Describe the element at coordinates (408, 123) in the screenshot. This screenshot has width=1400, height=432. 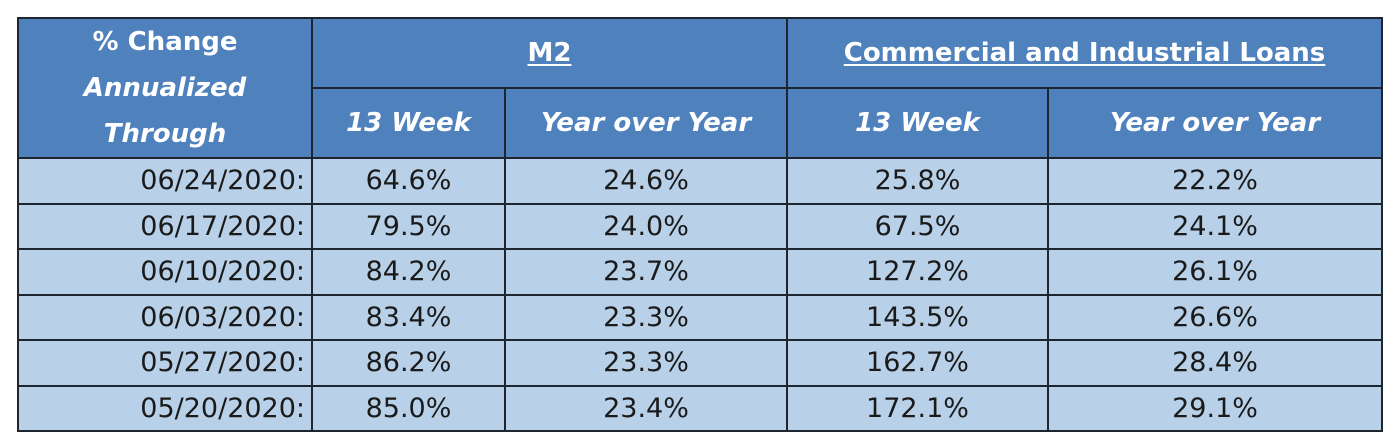
I see `subheader-m2-13-week: 13 Week` at that location.